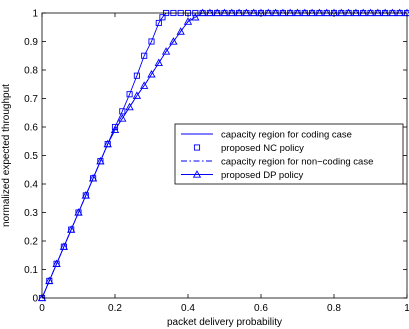  What do you see at coordinates (406, 308) in the screenshot?
I see `x-tick-label: 1` at bounding box center [406, 308].